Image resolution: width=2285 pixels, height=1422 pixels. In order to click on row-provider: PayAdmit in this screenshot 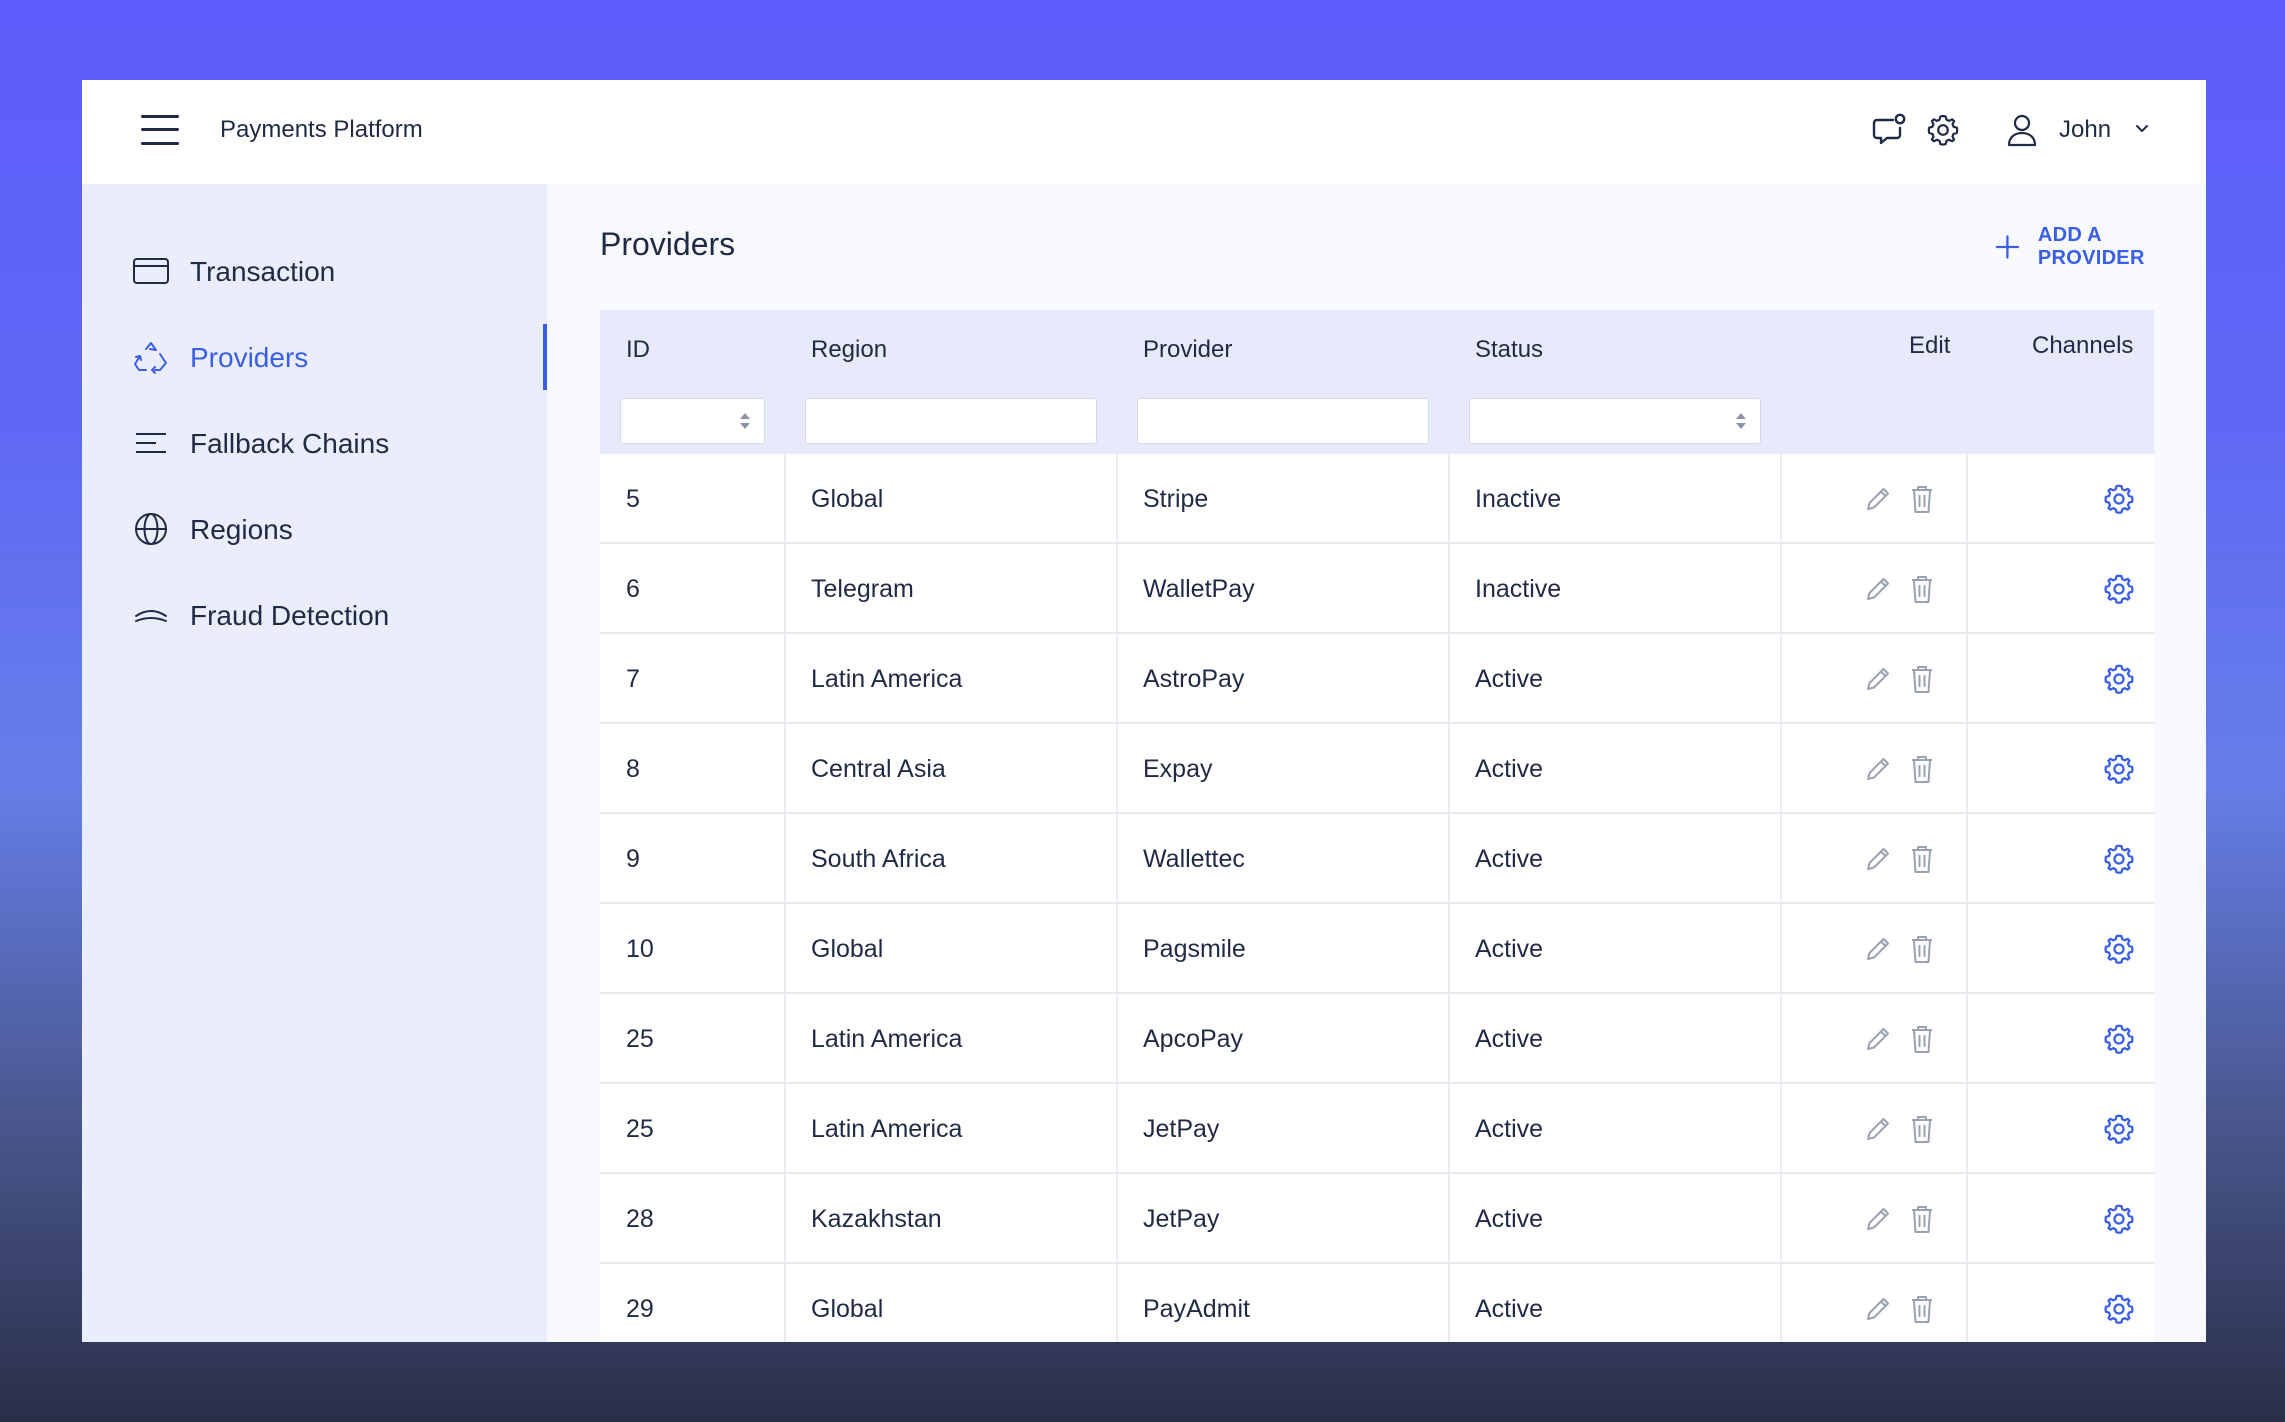, I will do `click(1196, 1309)`.